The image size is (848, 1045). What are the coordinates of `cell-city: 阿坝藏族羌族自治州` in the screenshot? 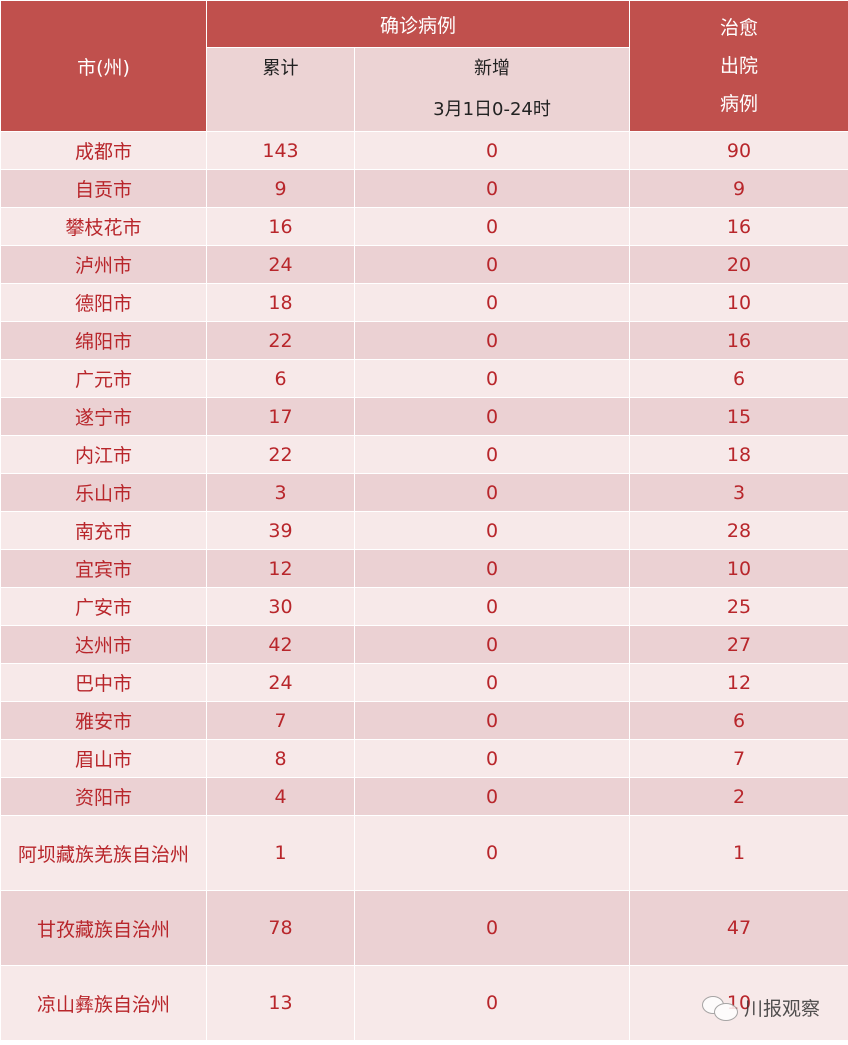 It's located at (103, 853).